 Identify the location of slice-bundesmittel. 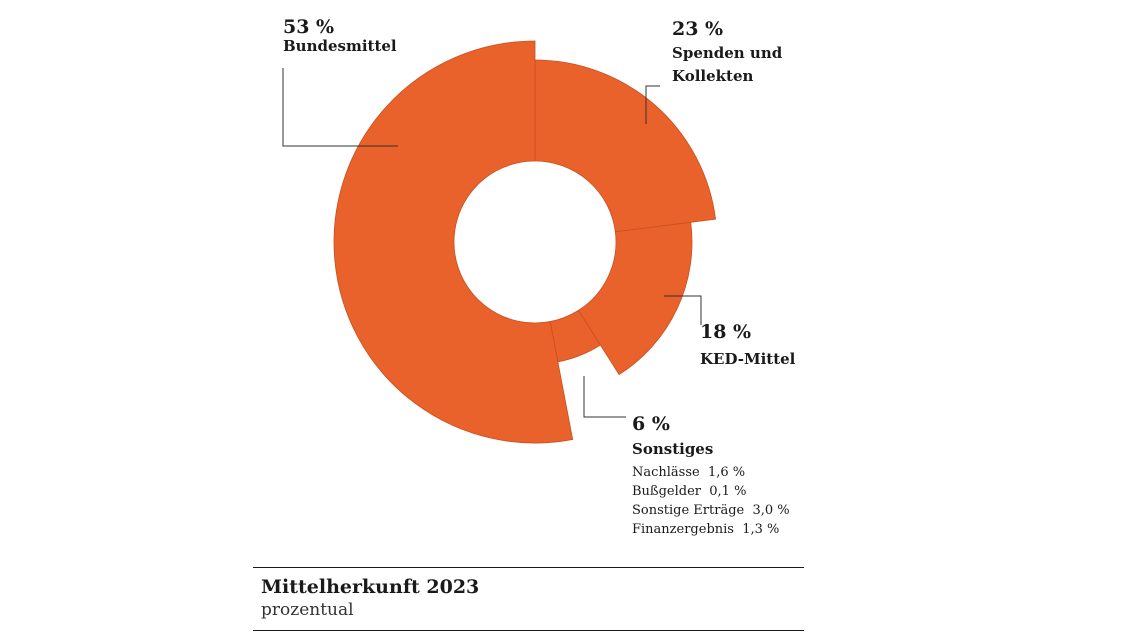
(453, 242).